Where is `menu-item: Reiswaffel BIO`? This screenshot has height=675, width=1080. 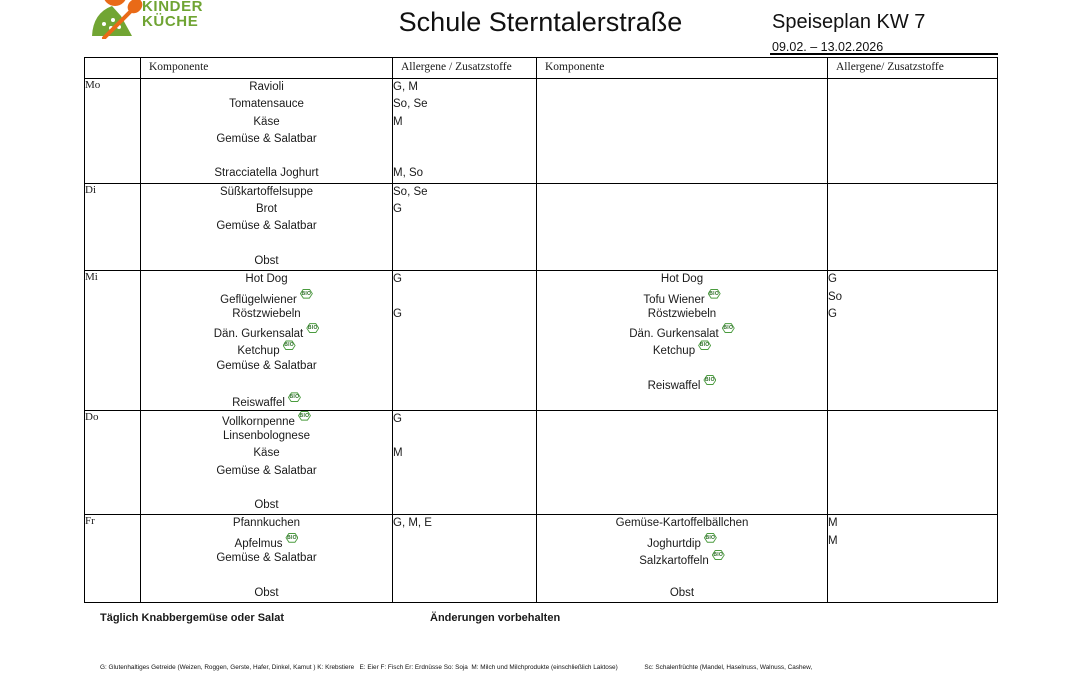
menu-item: Reiswaffel BIO is located at coordinates (682, 384).